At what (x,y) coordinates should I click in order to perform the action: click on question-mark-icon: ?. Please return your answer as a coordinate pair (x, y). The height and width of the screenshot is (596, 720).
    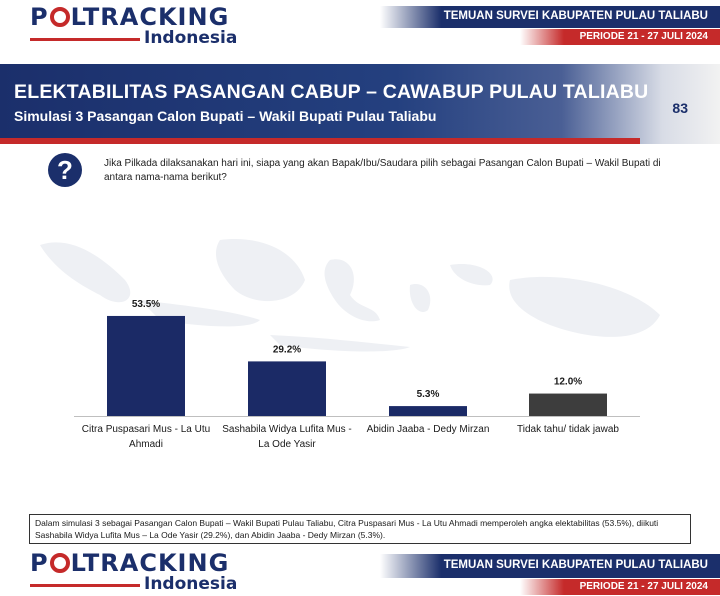
    Looking at the image, I should click on (65, 170).